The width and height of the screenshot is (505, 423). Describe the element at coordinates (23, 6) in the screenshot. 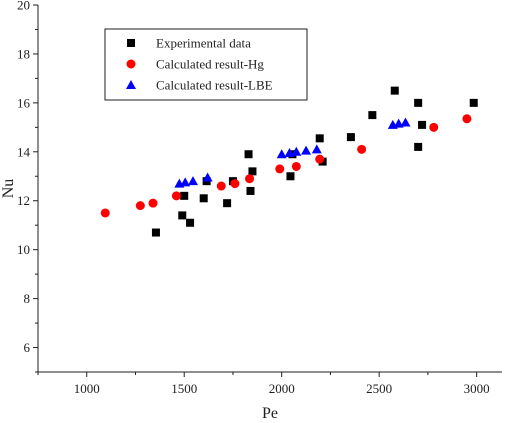

I see `y-tick-label: 20` at that location.